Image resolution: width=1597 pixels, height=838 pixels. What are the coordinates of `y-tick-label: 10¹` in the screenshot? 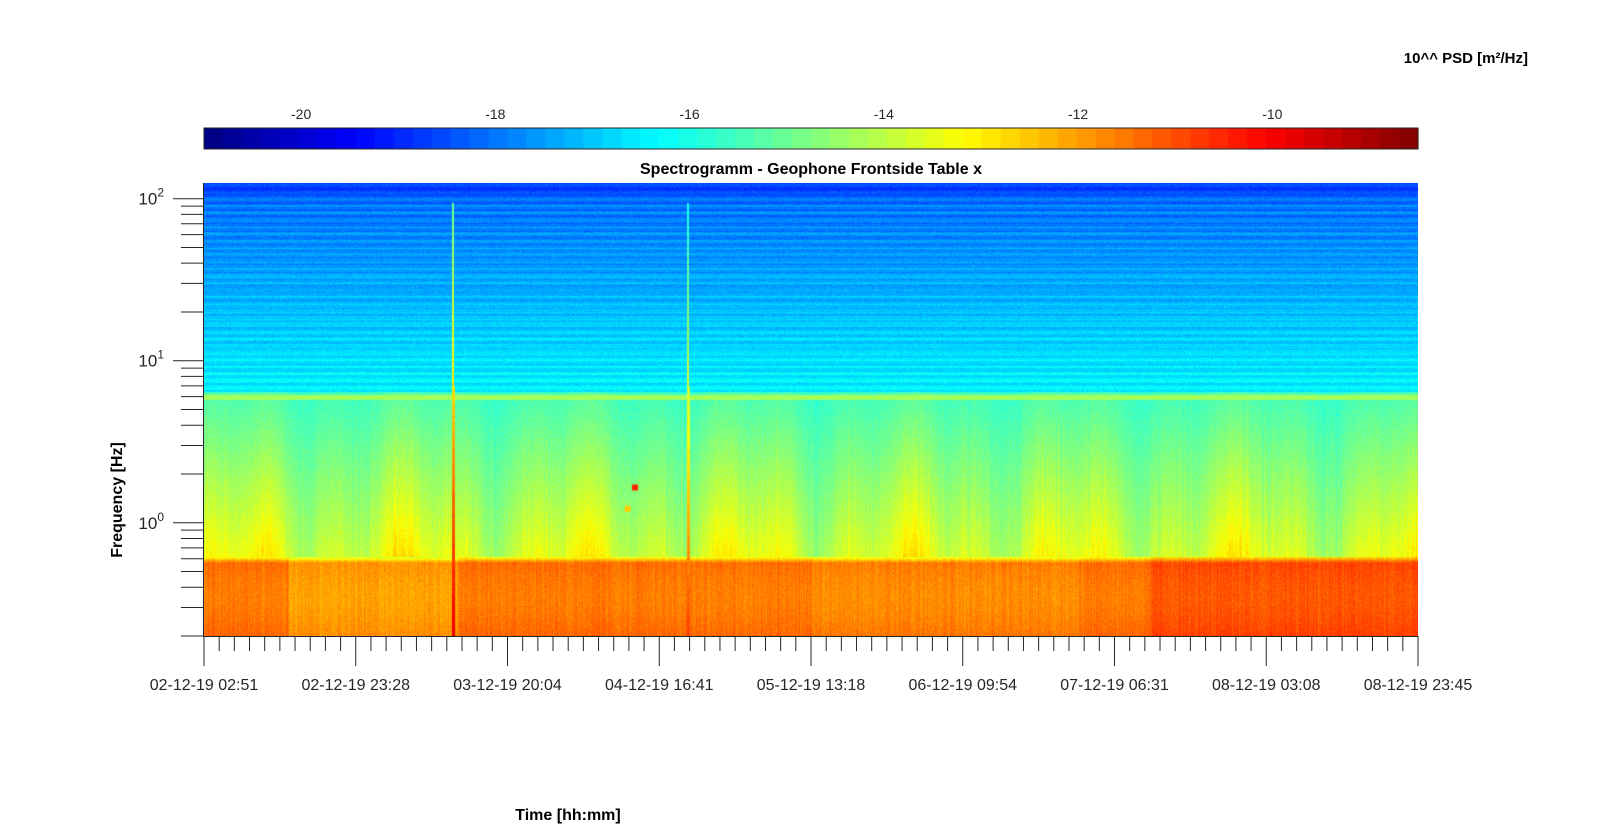 It's located at (151, 359).